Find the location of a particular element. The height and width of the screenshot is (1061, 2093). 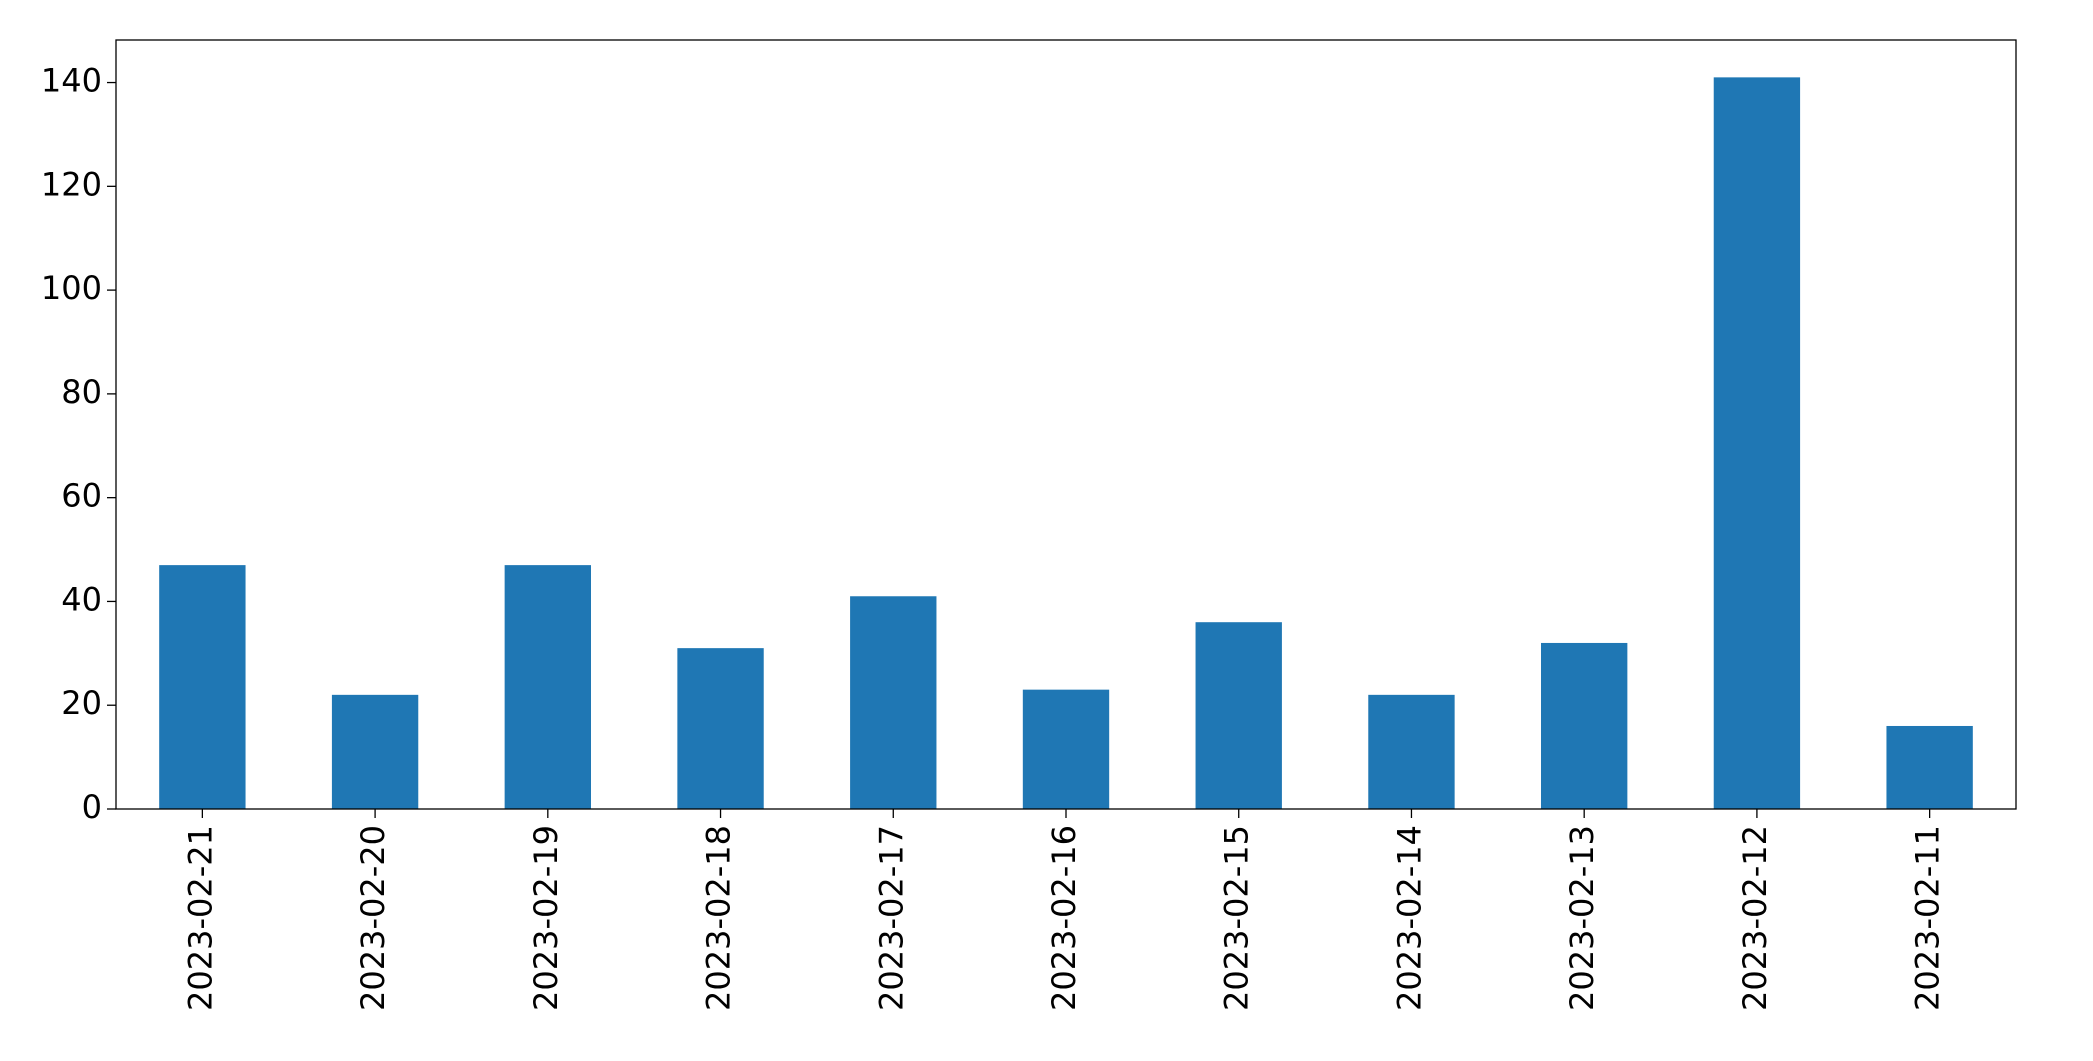

y-tick-label: 100 is located at coordinates (71, 288).